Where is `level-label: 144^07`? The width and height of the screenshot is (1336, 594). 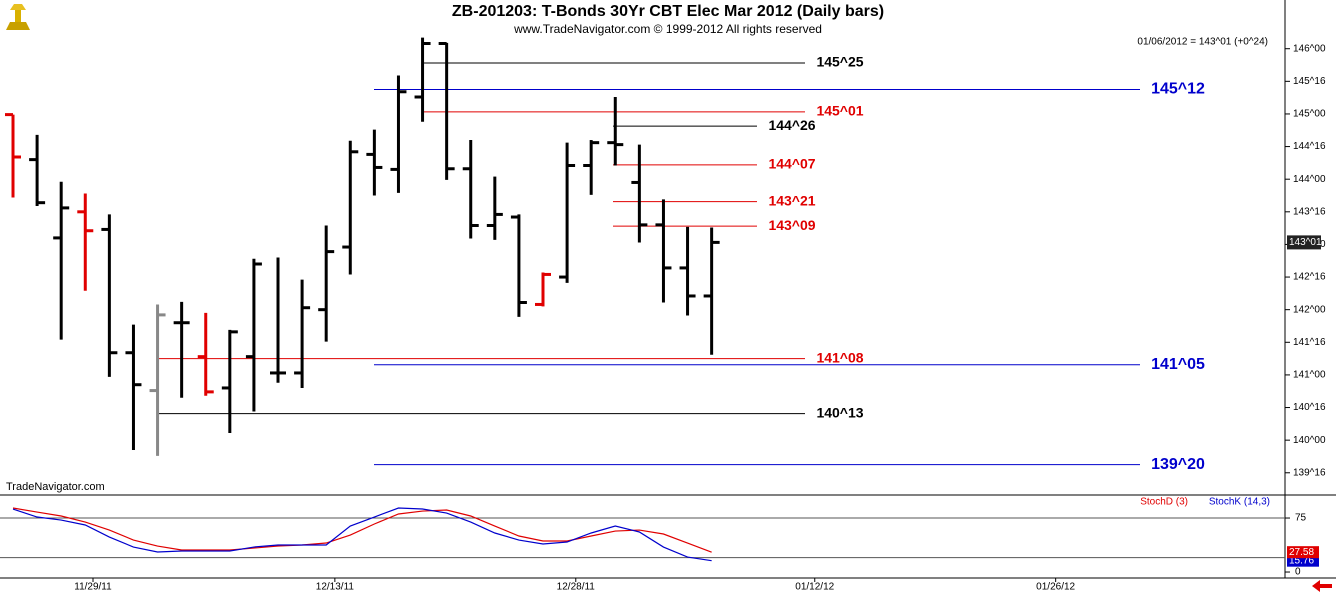
level-label: 144^07 is located at coordinates (791, 164).